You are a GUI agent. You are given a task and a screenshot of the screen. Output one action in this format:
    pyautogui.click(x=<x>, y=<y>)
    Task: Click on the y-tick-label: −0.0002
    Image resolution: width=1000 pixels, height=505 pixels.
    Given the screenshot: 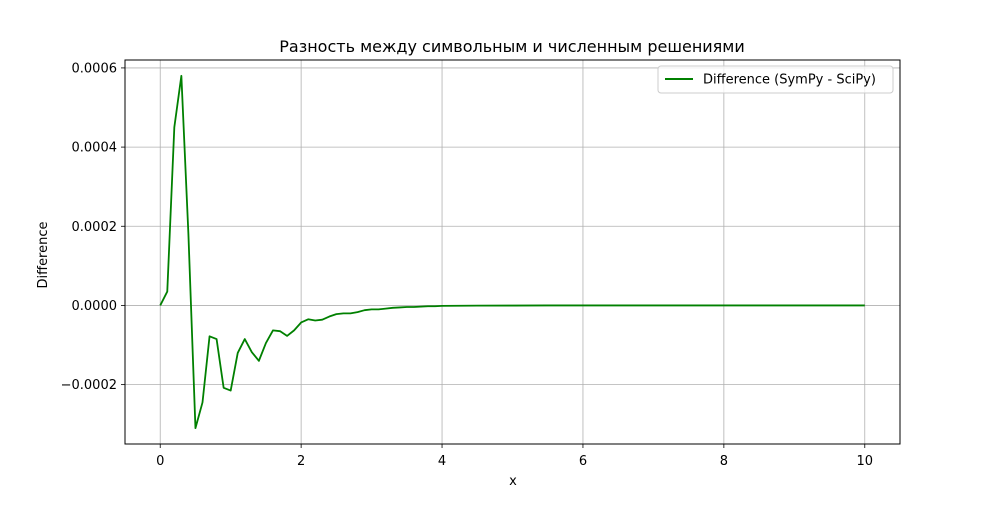 What is the action you would take?
    pyautogui.click(x=89, y=385)
    